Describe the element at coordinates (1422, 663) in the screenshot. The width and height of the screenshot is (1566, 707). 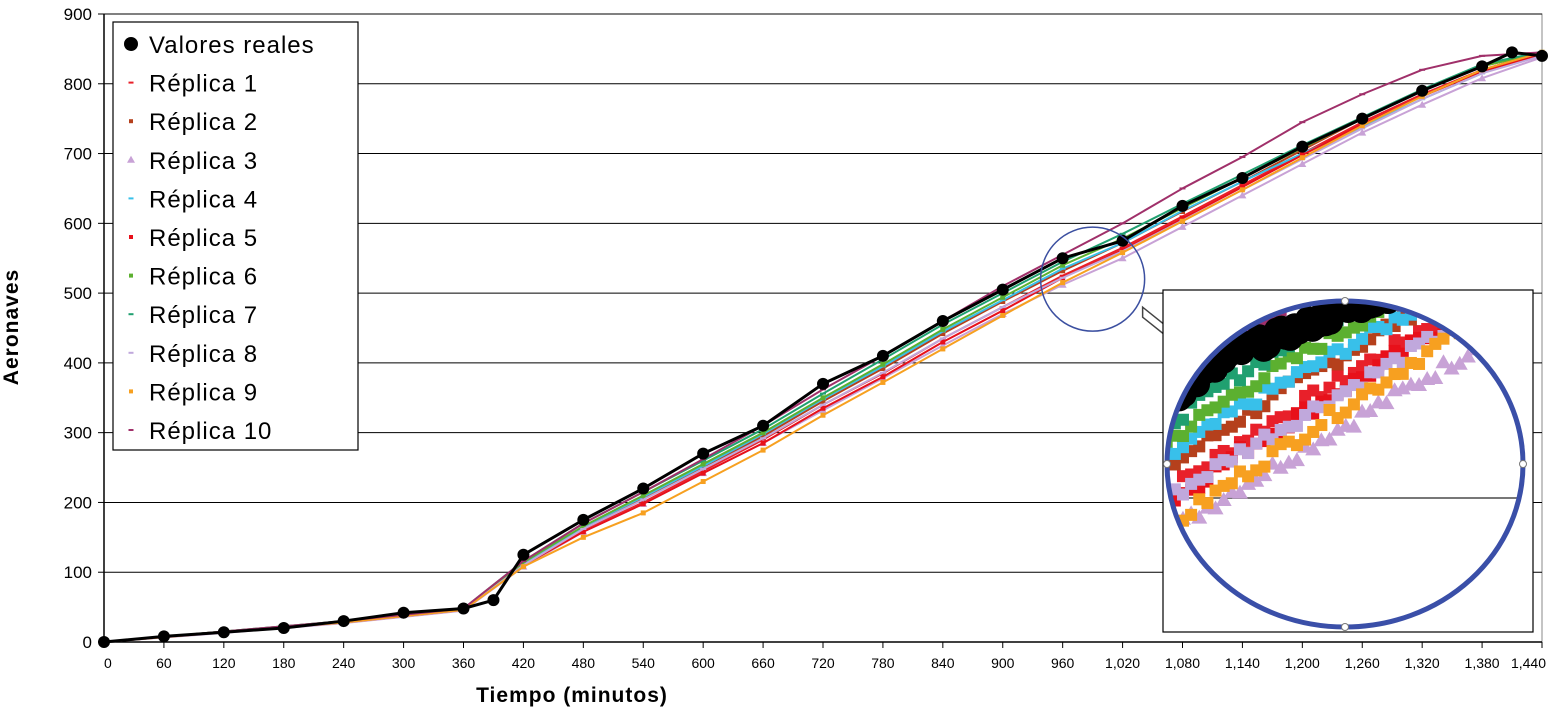
I see `x-tick-label: 1,320` at that location.